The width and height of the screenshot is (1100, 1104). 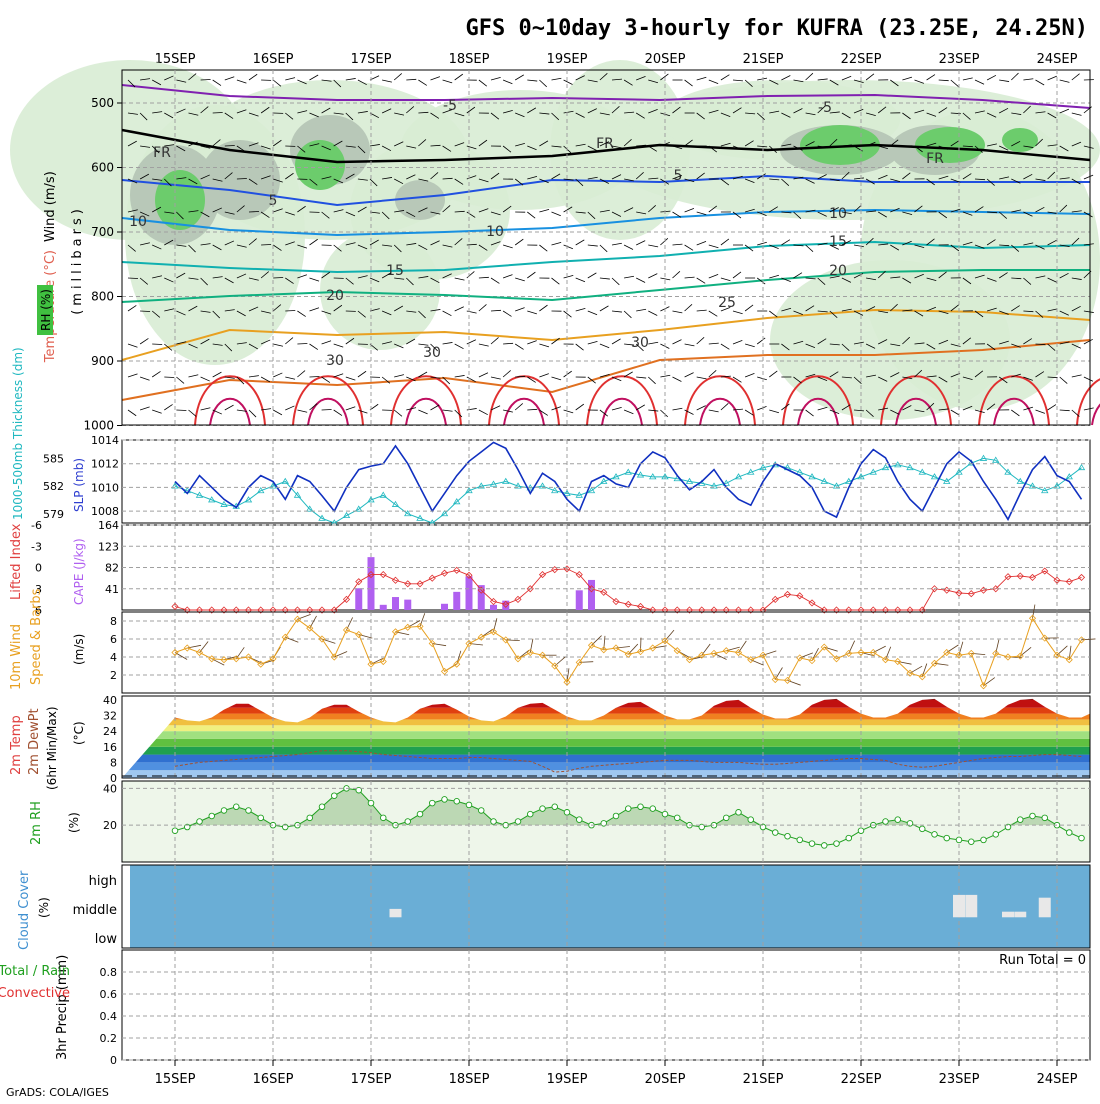 What do you see at coordinates (890, 340) in the screenshot?
I see `rh-shading` at bounding box center [890, 340].